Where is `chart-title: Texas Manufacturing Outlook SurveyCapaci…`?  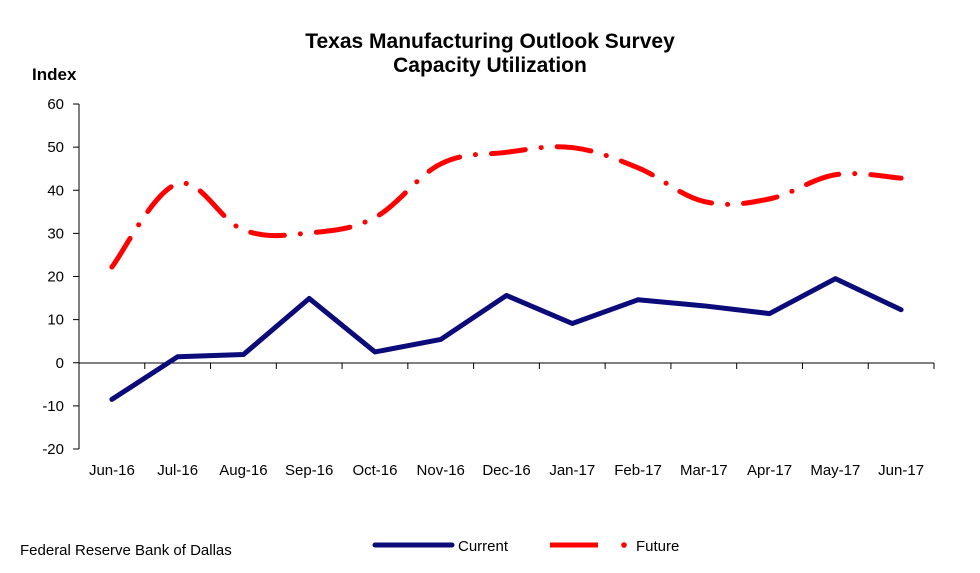 chart-title: Texas Manufacturing Outlook SurveyCapaci… is located at coordinates (490, 53).